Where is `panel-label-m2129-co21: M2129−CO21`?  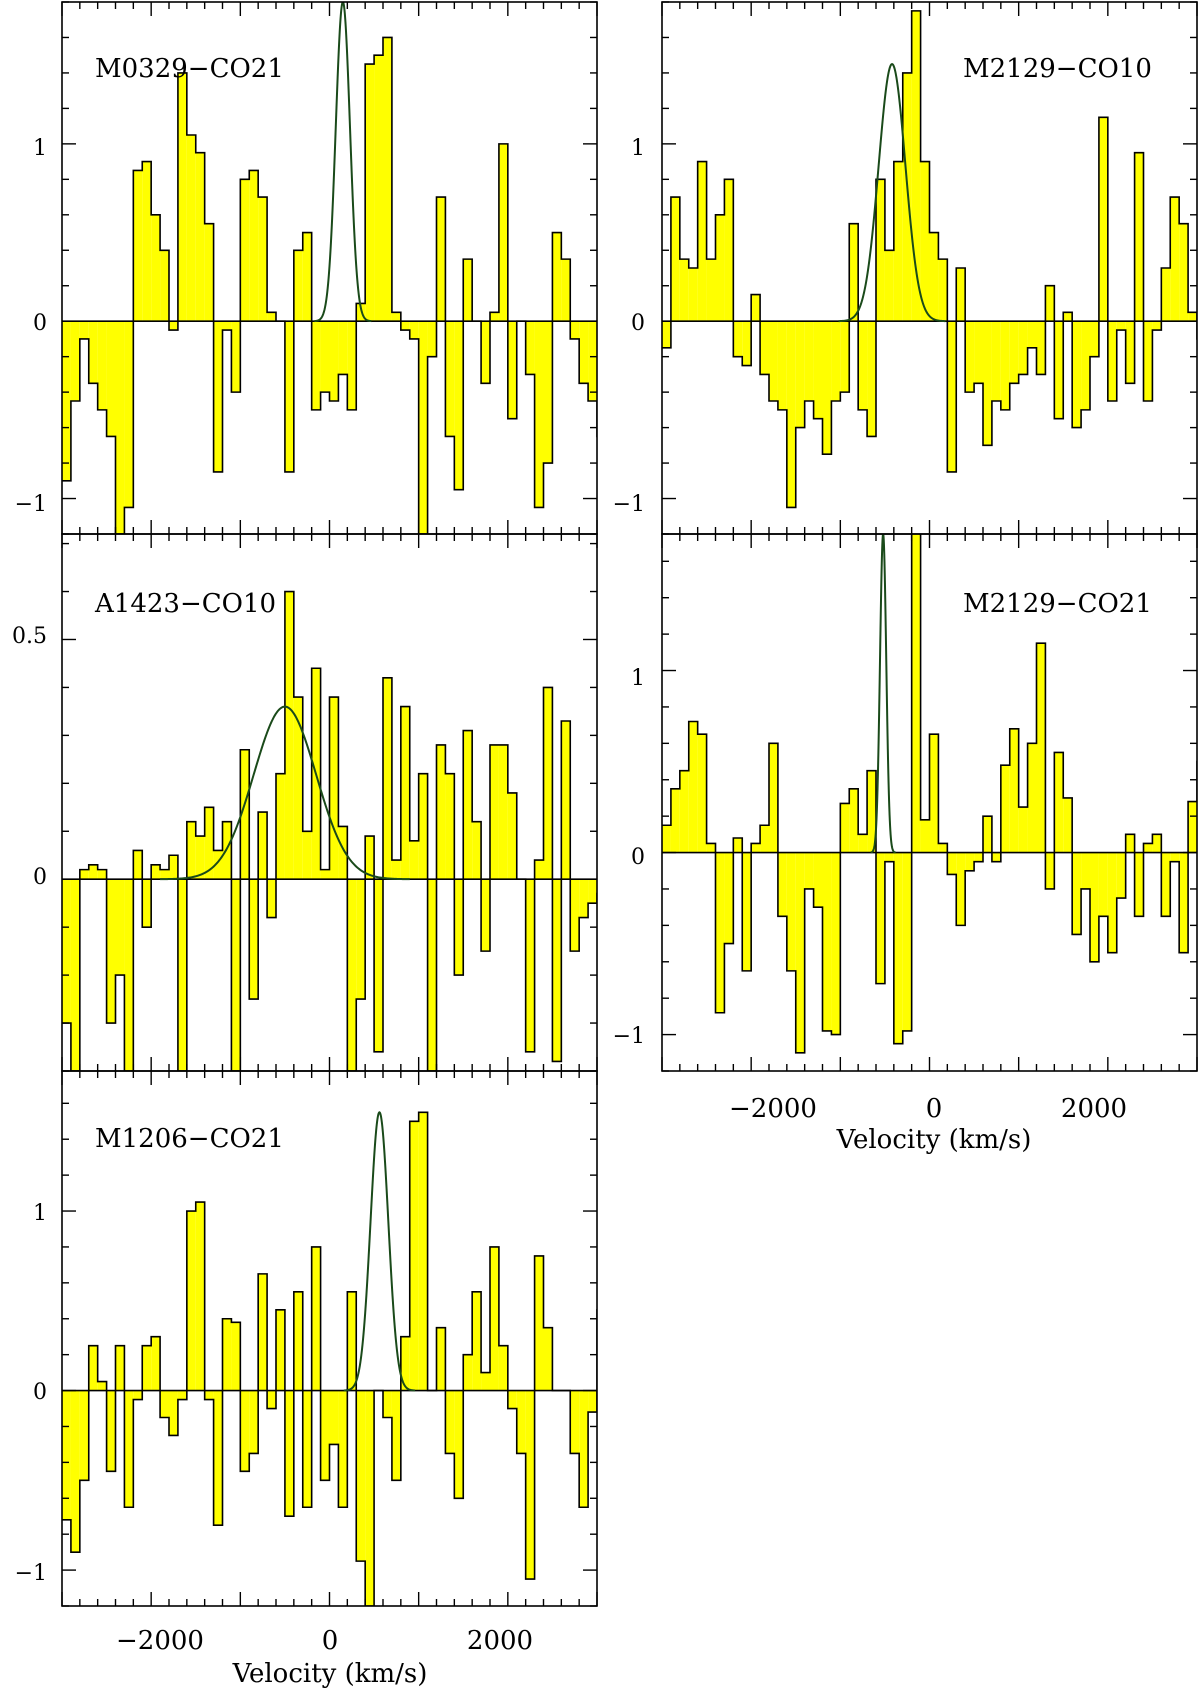 panel-label-m2129-co21: M2129−CO21 is located at coordinates (1057, 604).